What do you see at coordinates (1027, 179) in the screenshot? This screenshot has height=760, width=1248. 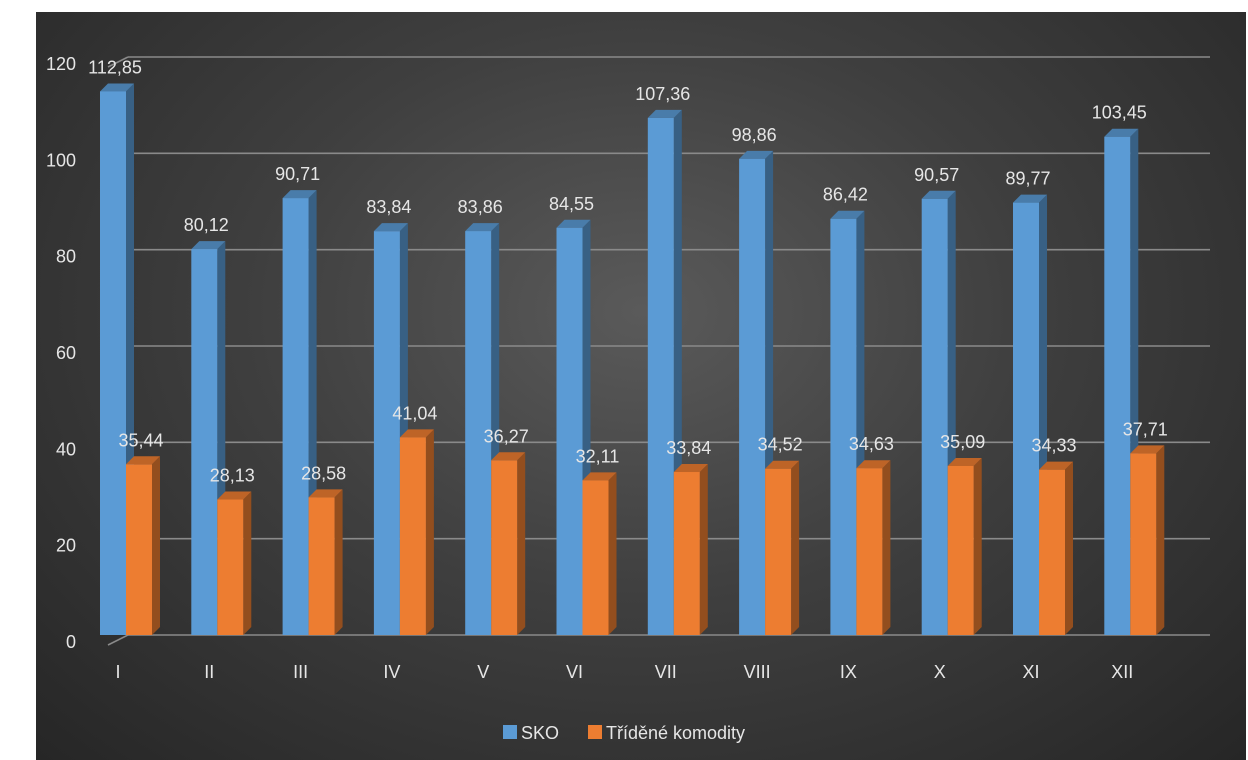 I see `data-label-sko: 89,77` at bounding box center [1027, 179].